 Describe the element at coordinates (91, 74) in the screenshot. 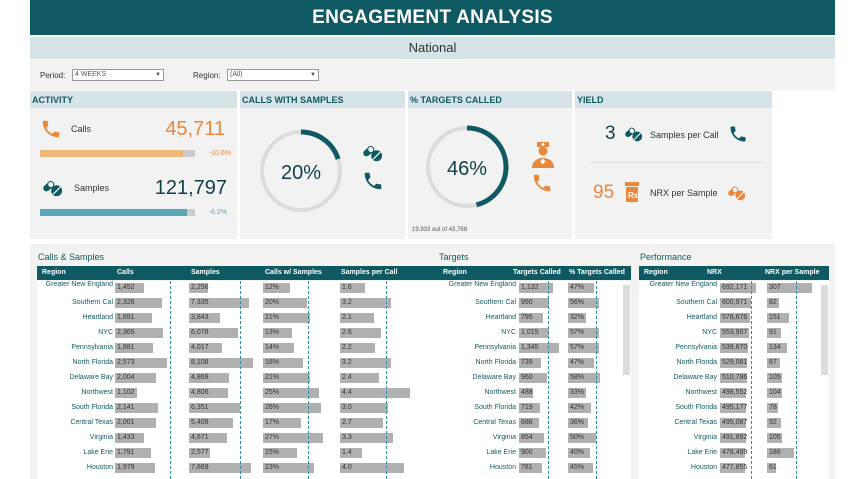

I see `period-value: 4 WEEKS` at that location.